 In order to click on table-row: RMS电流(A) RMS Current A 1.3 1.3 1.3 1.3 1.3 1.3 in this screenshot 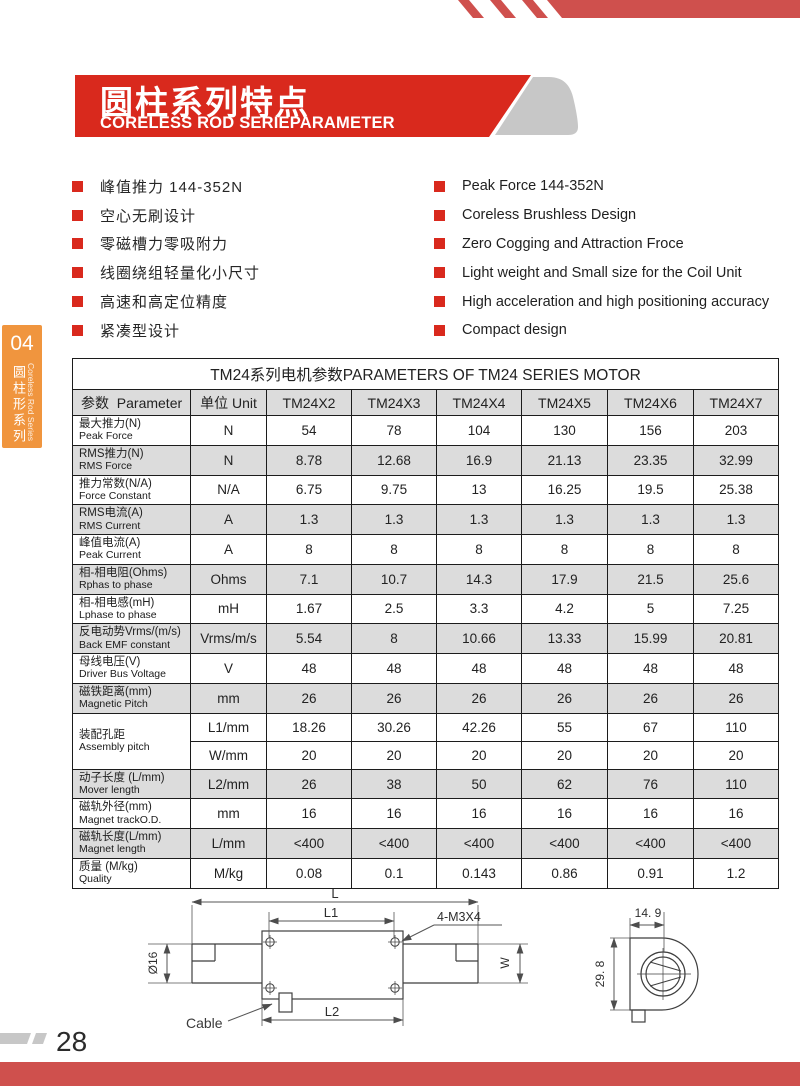, I will do `click(425, 520)`.